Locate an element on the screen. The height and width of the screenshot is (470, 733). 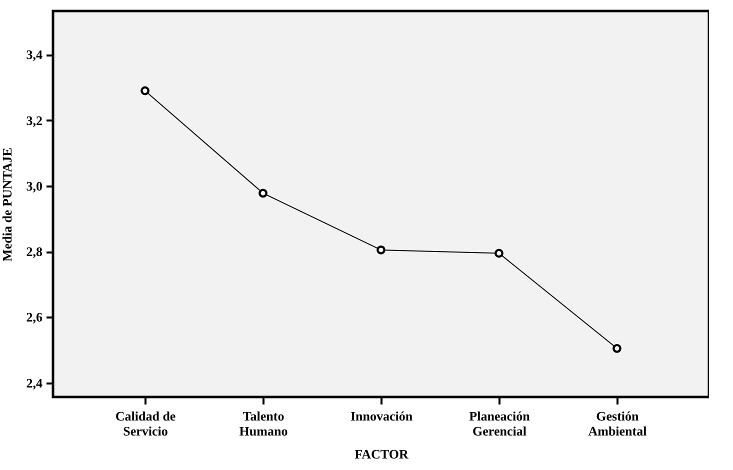
x-tick-label: Planeación Gerencial is located at coordinates (500, 423).